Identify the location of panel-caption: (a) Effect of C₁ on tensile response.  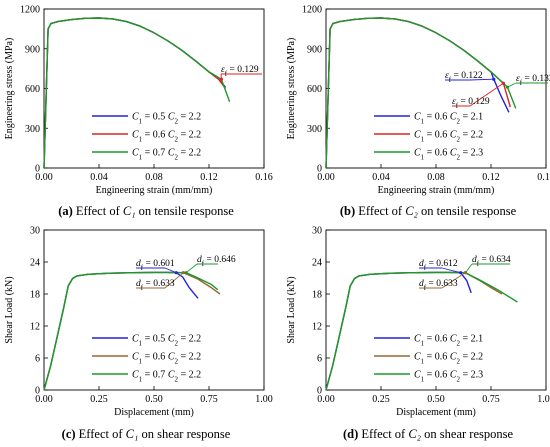
(146, 211).